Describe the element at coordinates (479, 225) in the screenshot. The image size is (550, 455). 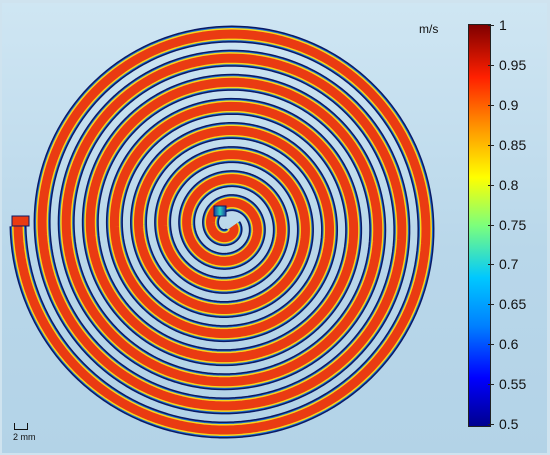
I see `colorbar` at that location.